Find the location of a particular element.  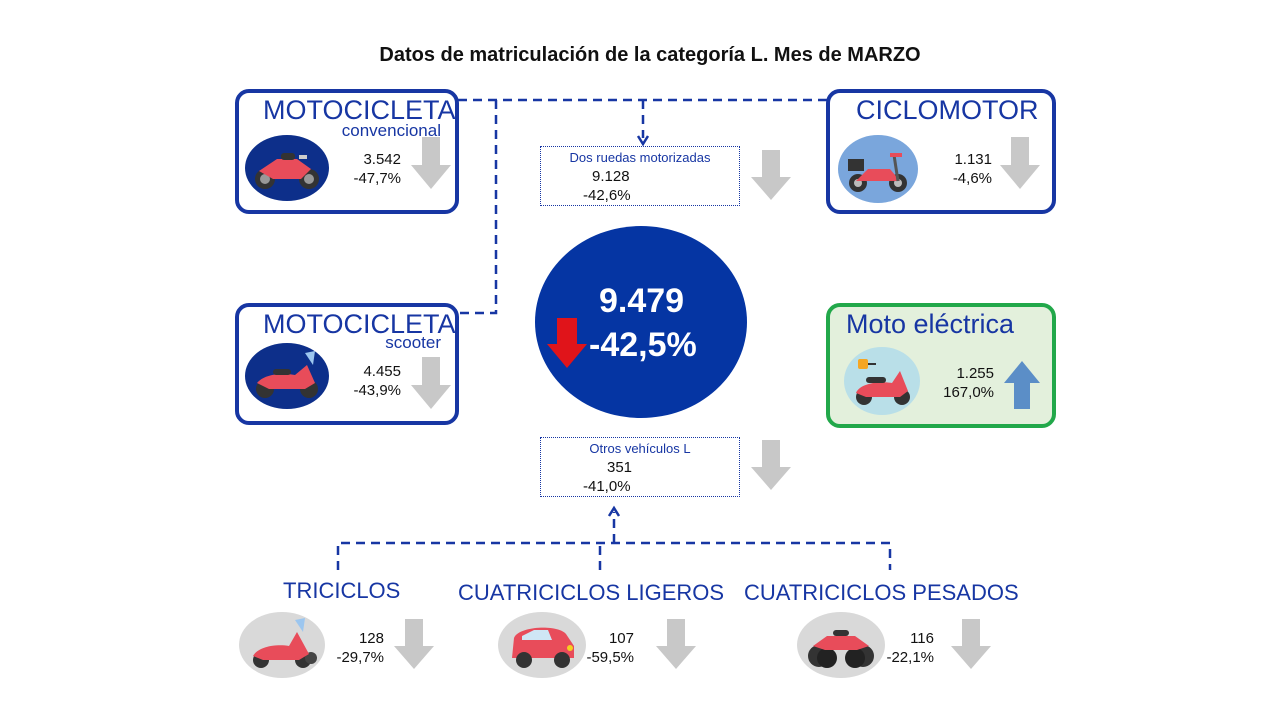

otros-vehiculos-value: 351 is located at coordinates (620, 467).